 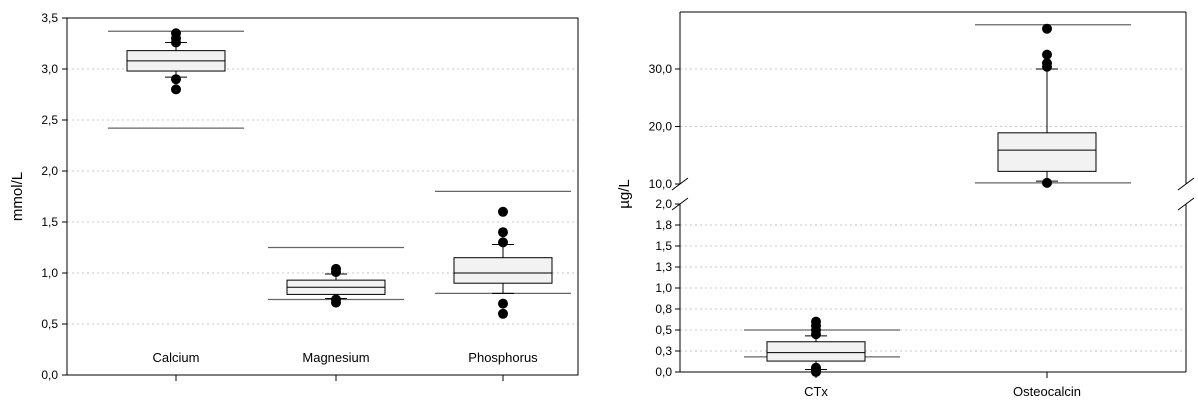 I want to click on category-label: Phosphorus, so click(x=503, y=357).